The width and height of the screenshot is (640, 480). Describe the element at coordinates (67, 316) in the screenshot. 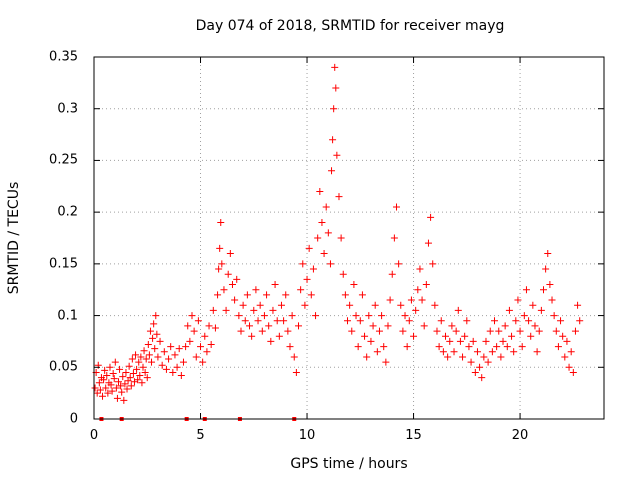

I see `y-tick-label: 0.1` at that location.